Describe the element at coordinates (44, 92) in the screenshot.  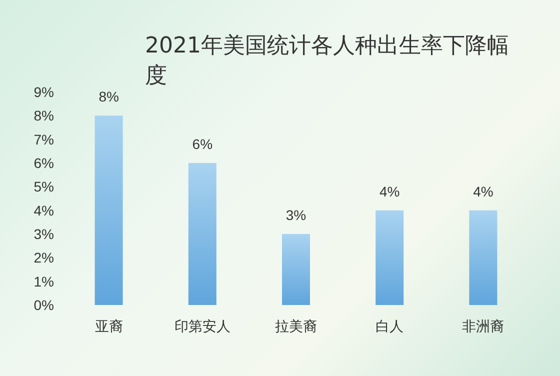
I see `y-tick-label: 9%` at that location.